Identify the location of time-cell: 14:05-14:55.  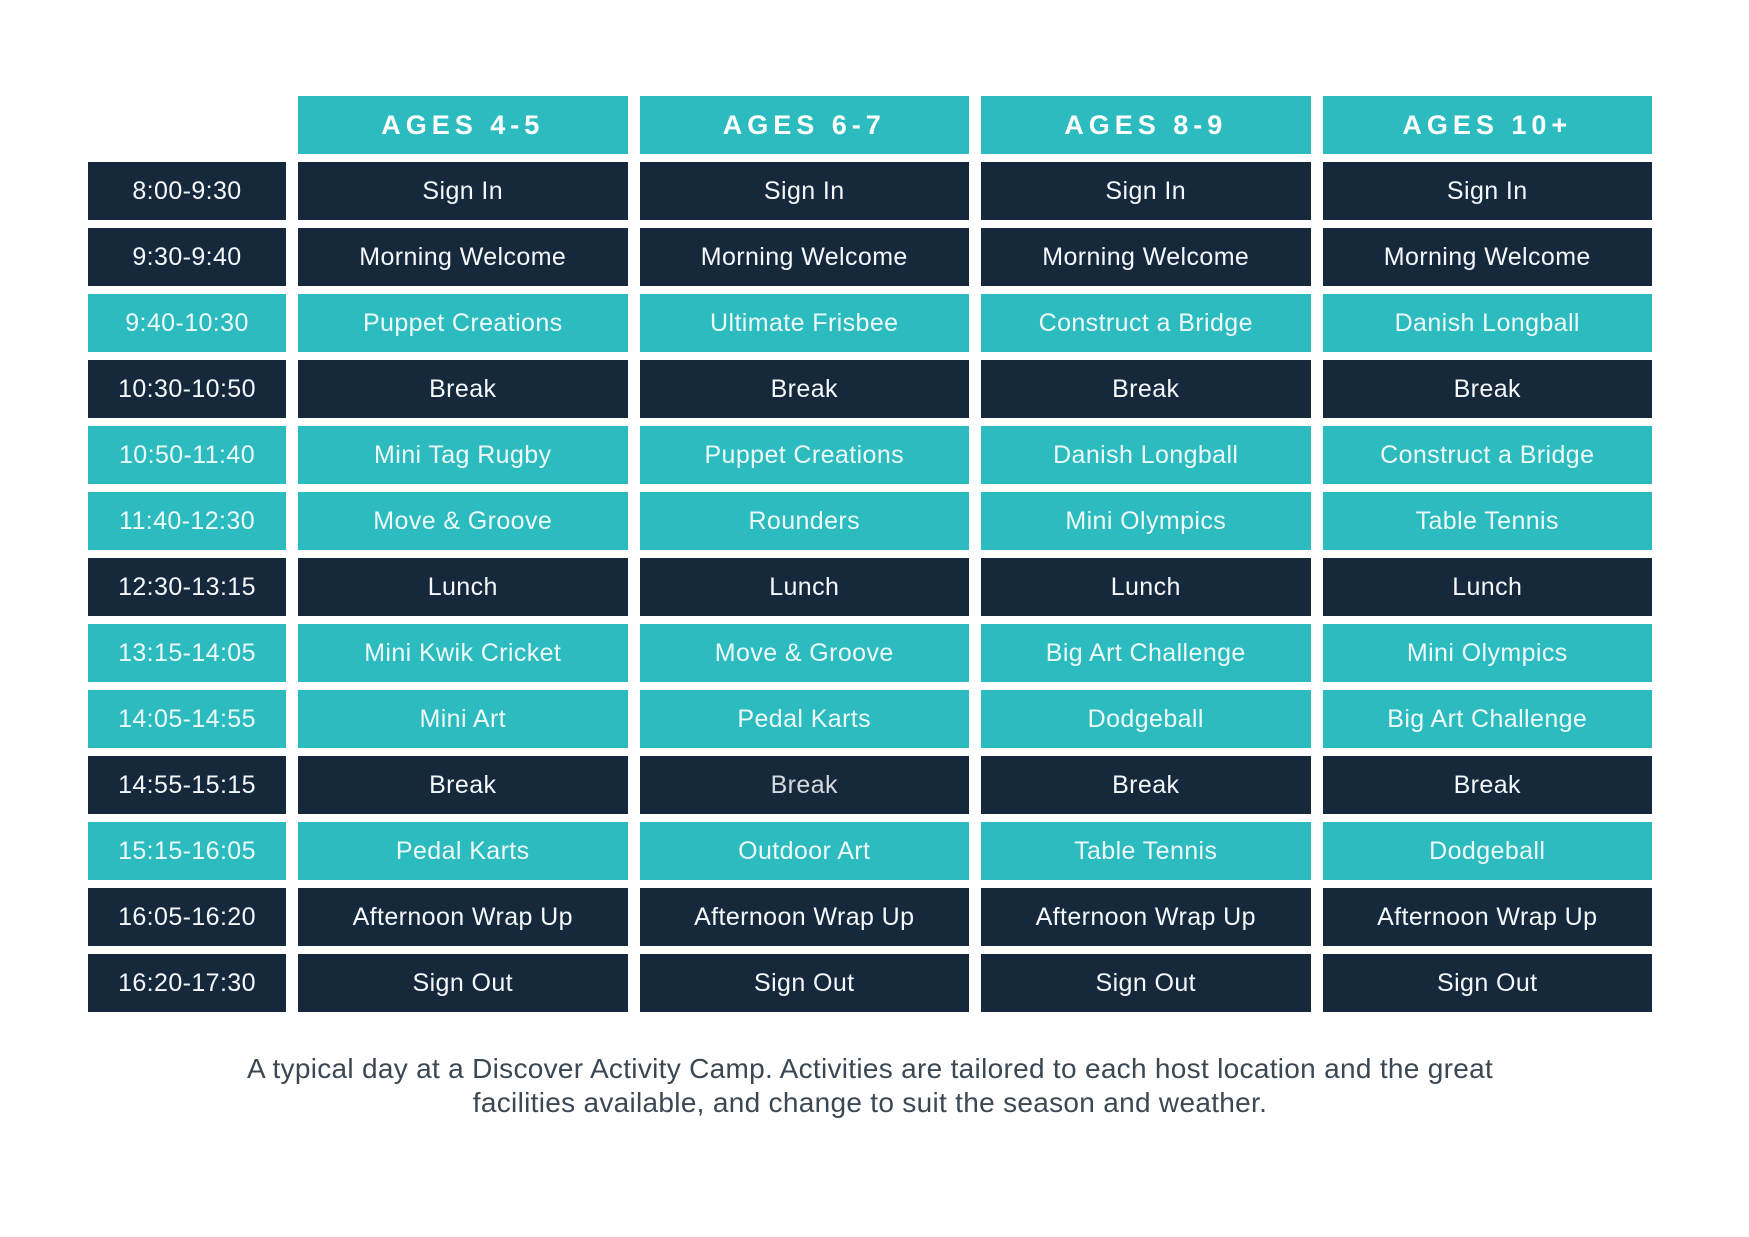
(187, 719).